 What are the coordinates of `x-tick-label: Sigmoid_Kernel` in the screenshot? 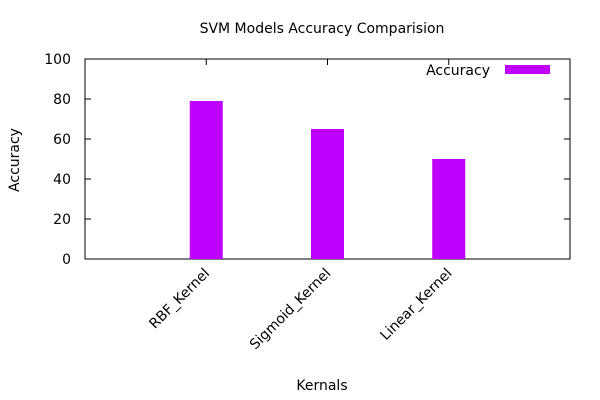 It's located at (290, 309).